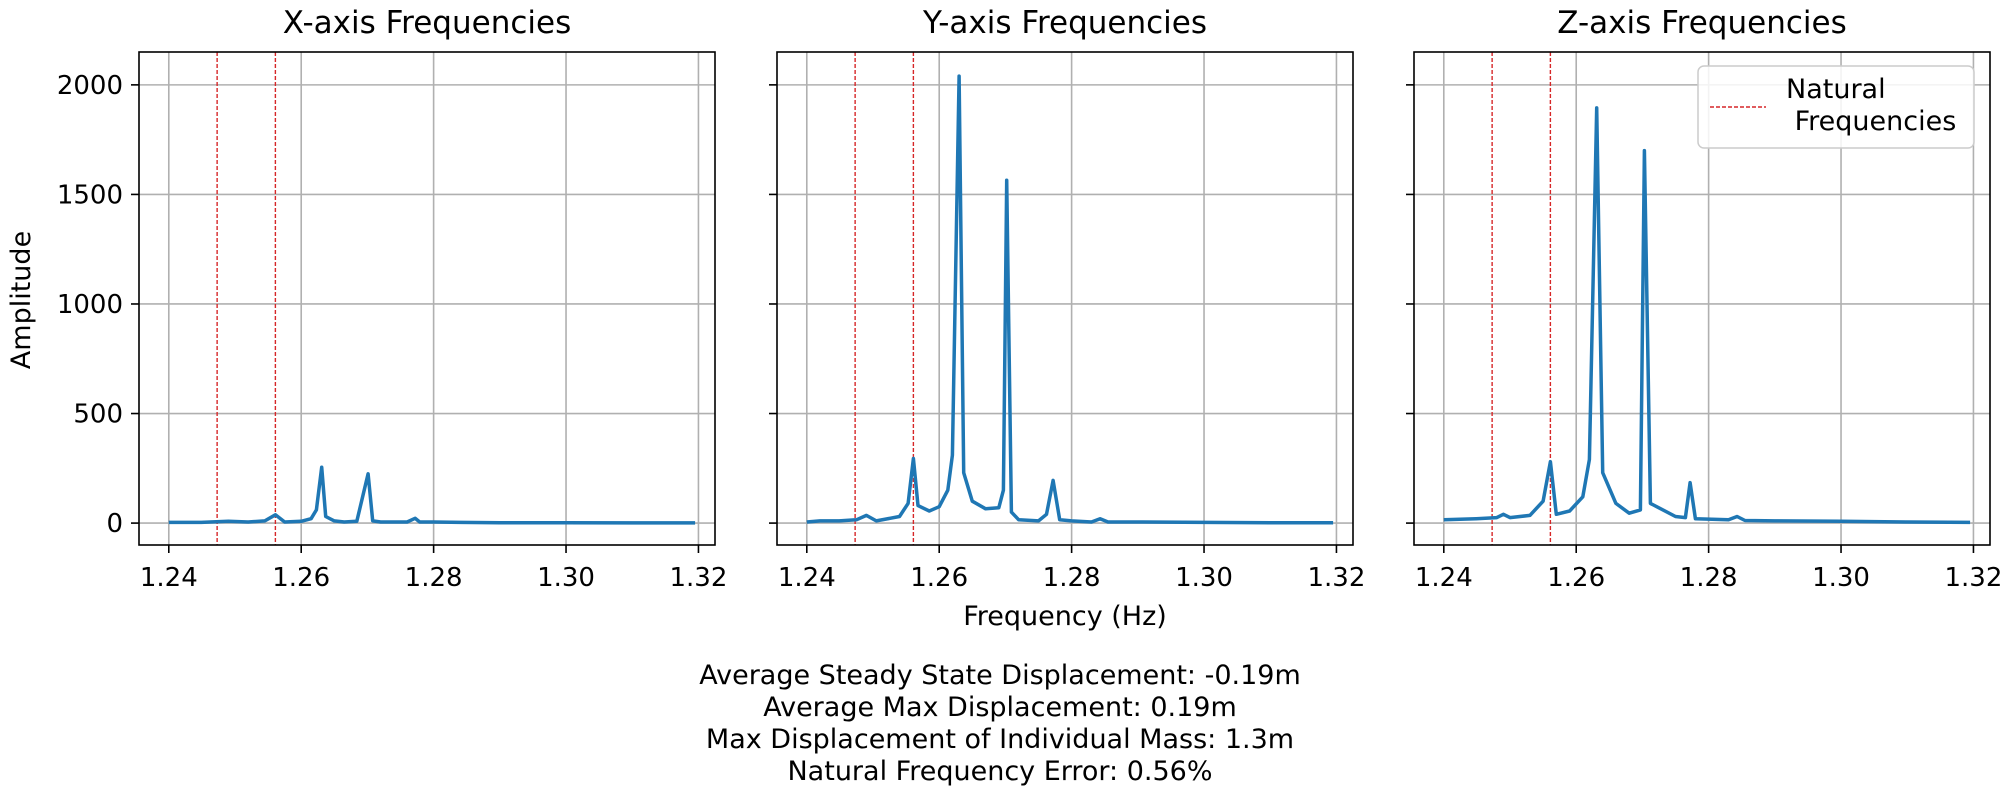 The height and width of the screenshot is (800, 2000). Describe the element at coordinates (1701, 23) in the screenshot. I see `z-axis-panel-title: Z-axis Frequencies` at that location.